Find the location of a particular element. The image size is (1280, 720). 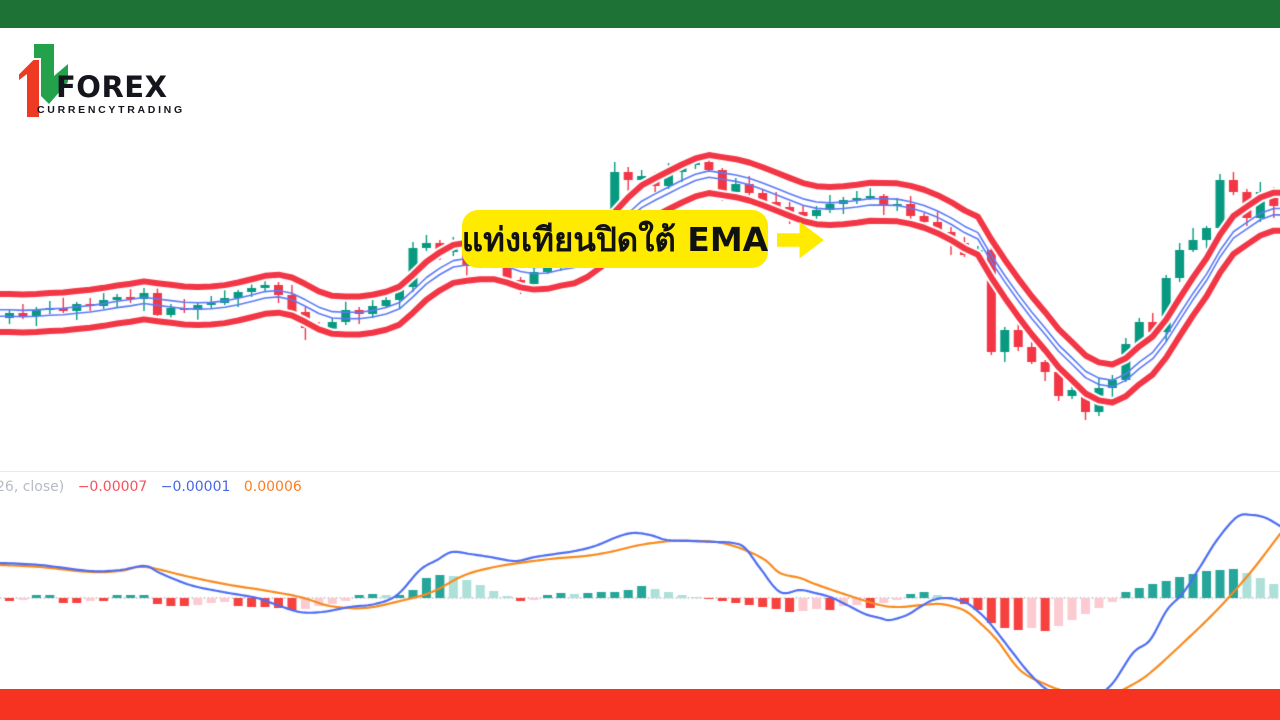

logo-subtitle: CURRENCYTRADING is located at coordinates (111, 110).